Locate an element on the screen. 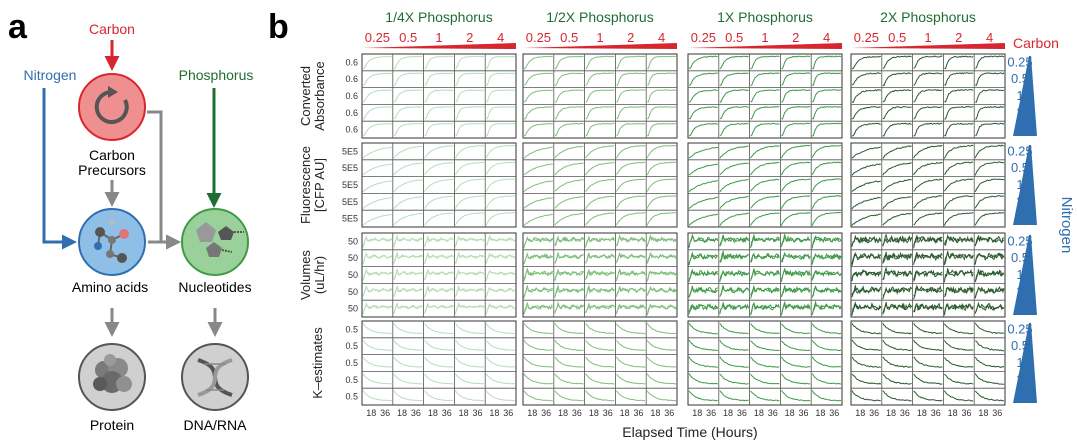  carbon-level-label: 2 is located at coordinates (958, 37).